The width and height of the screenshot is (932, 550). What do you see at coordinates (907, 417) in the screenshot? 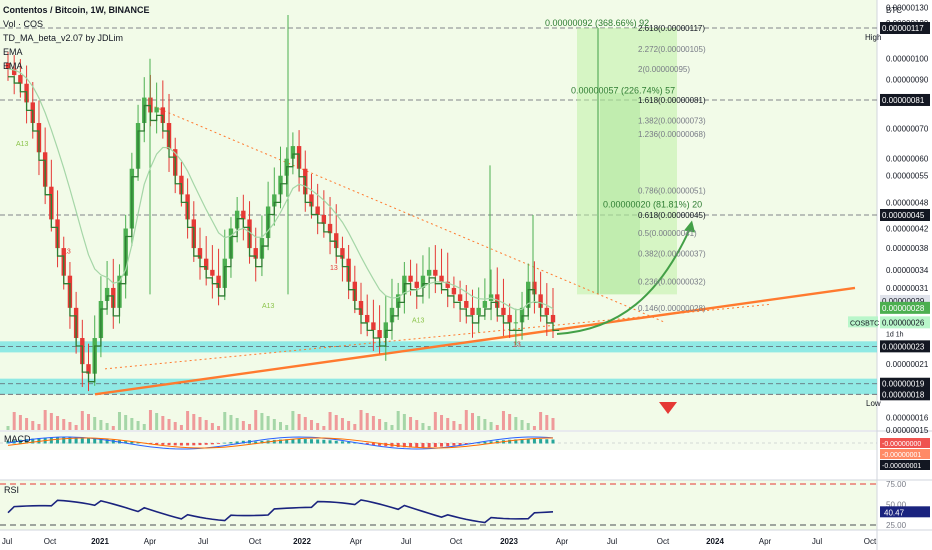
I see `price-tick-label: 0.00000016` at bounding box center [907, 417].